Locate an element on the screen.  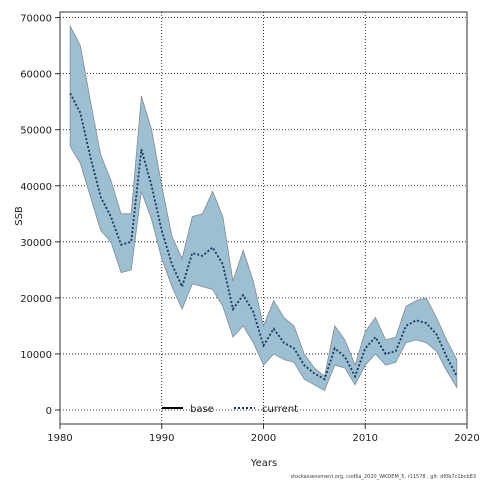
x-tick-label-2010: 2010 is located at coordinates (365, 438).